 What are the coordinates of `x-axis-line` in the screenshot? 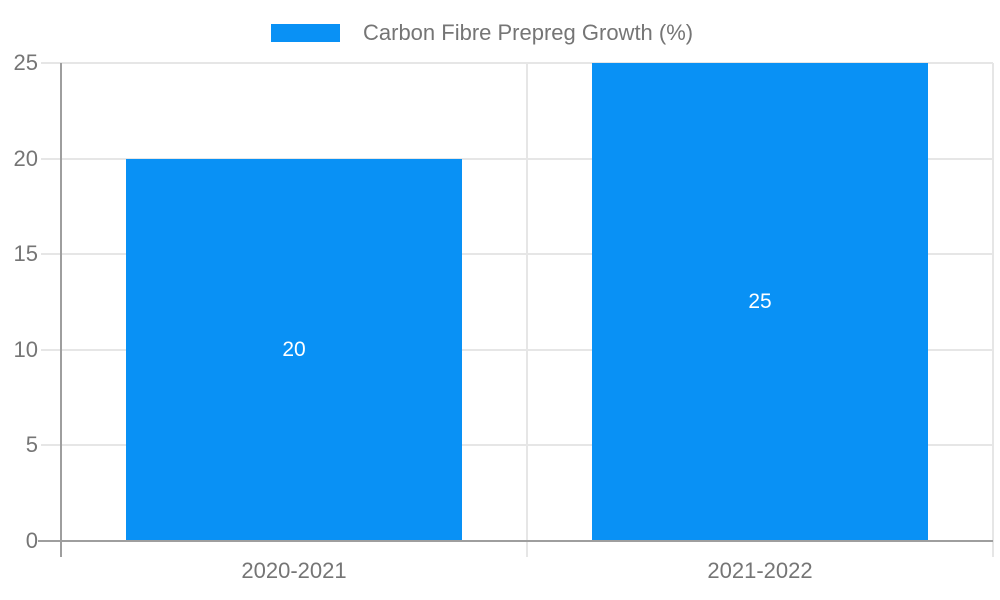 It's located at (515, 541).